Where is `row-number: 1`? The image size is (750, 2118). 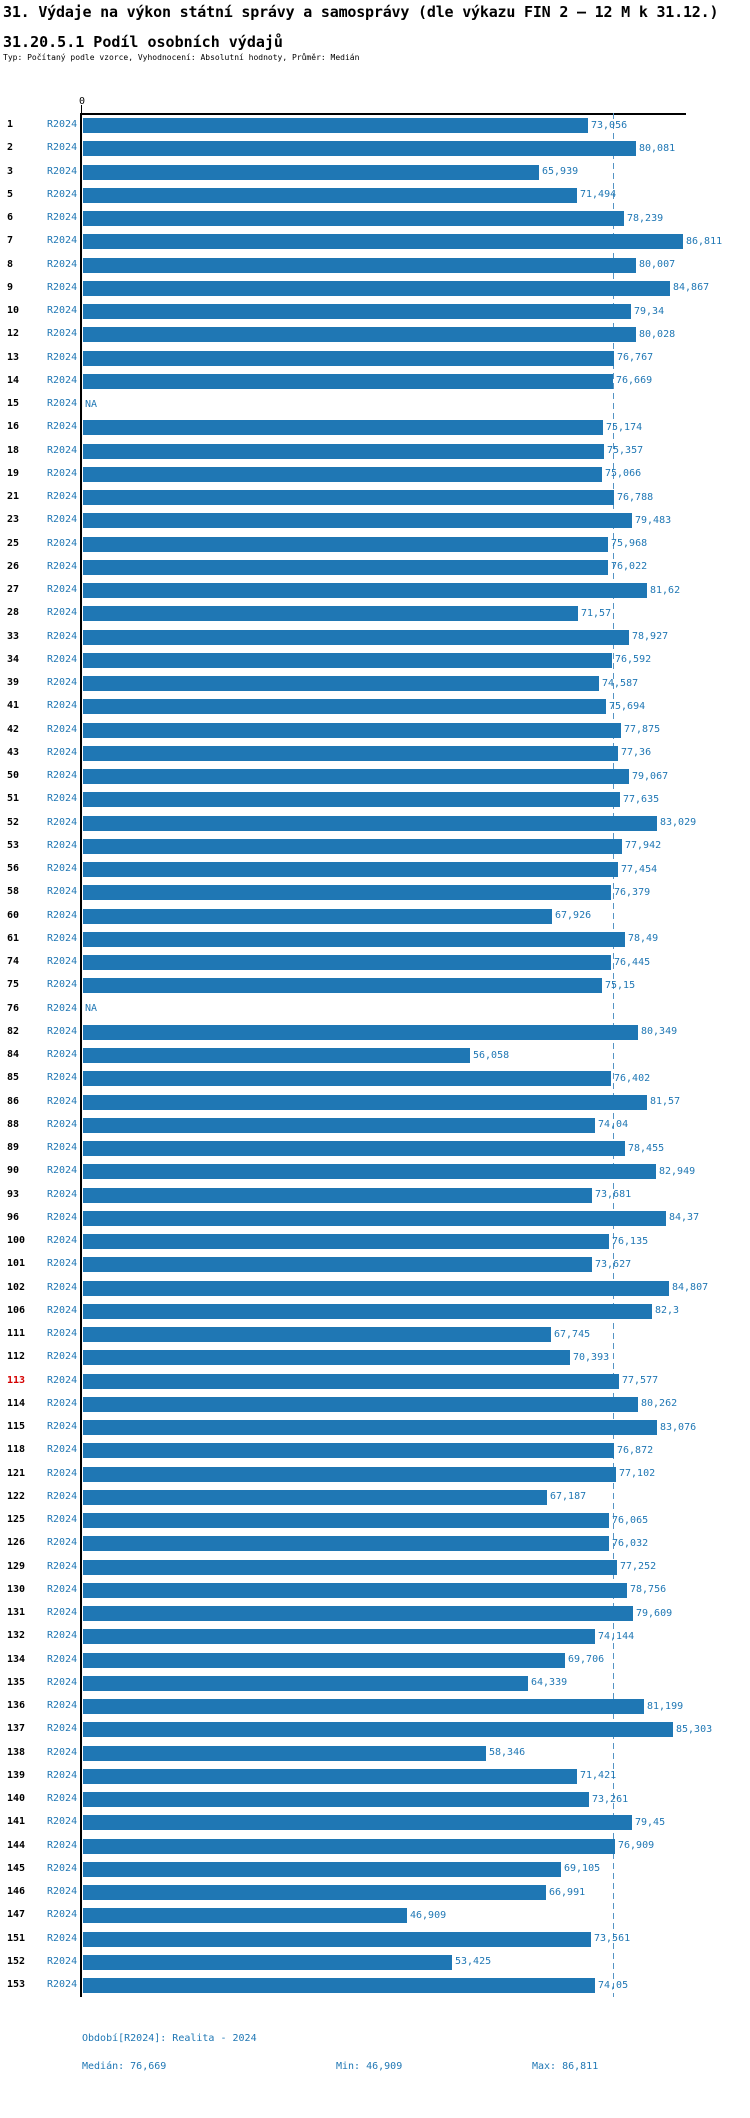 row-number: 1 is located at coordinates (10, 124).